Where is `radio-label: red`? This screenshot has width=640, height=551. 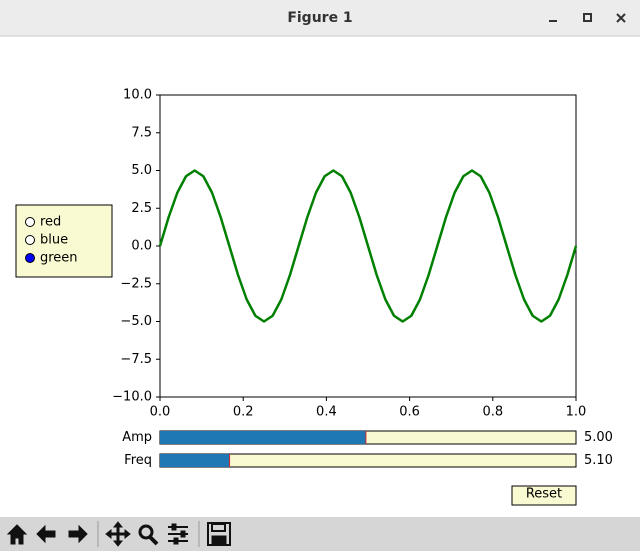
radio-label: red is located at coordinates (50, 222).